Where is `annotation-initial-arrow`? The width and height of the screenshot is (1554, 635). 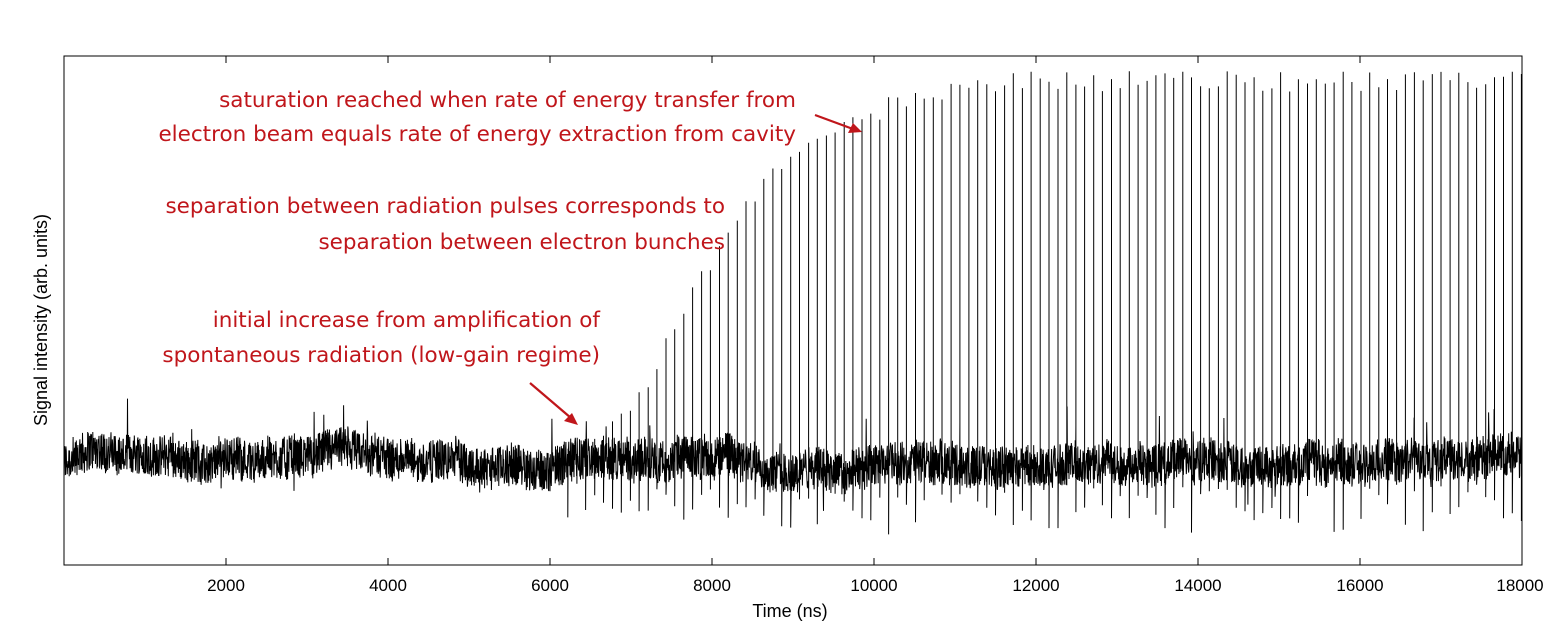 annotation-initial-arrow is located at coordinates (553, 403).